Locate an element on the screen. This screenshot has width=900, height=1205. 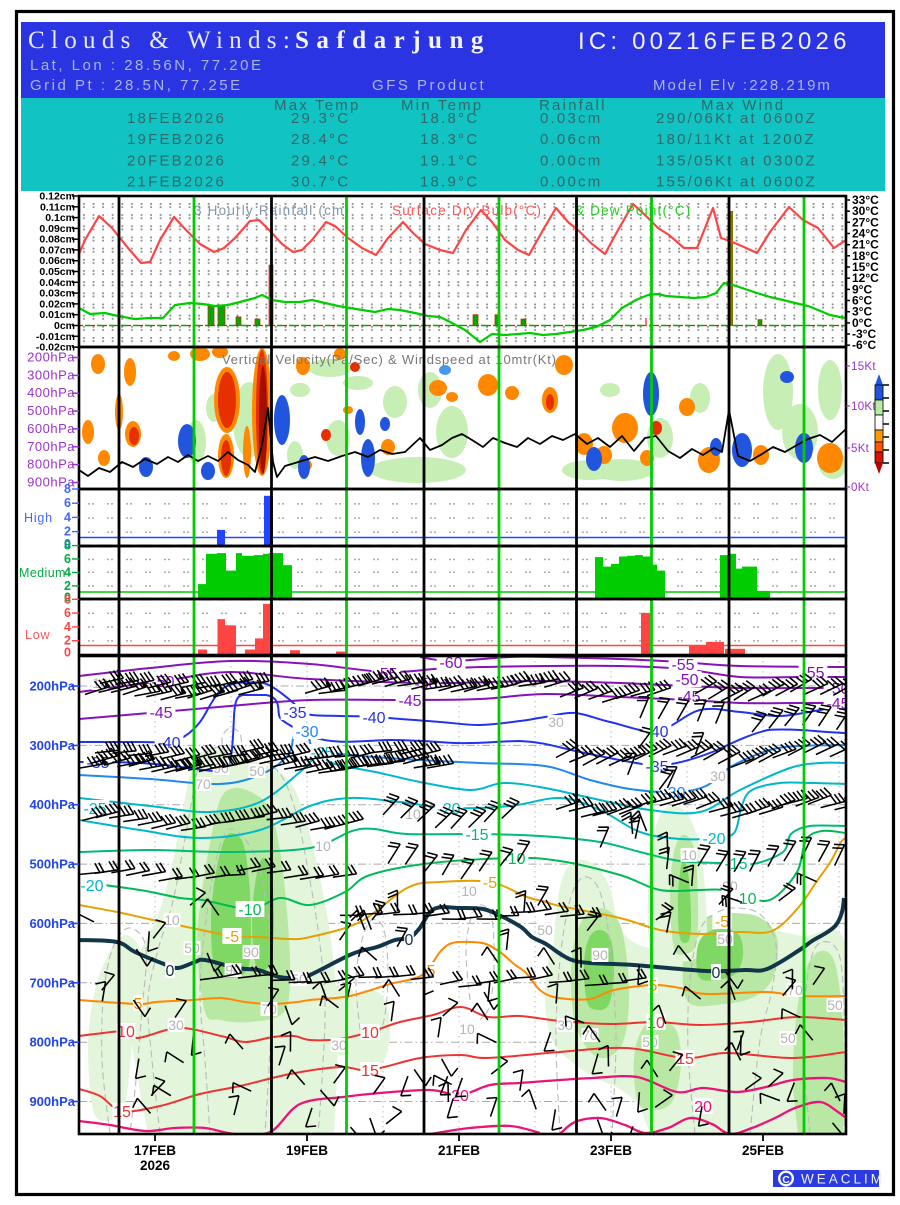
svg-text: Max Temp is located at coordinates (317, 105).